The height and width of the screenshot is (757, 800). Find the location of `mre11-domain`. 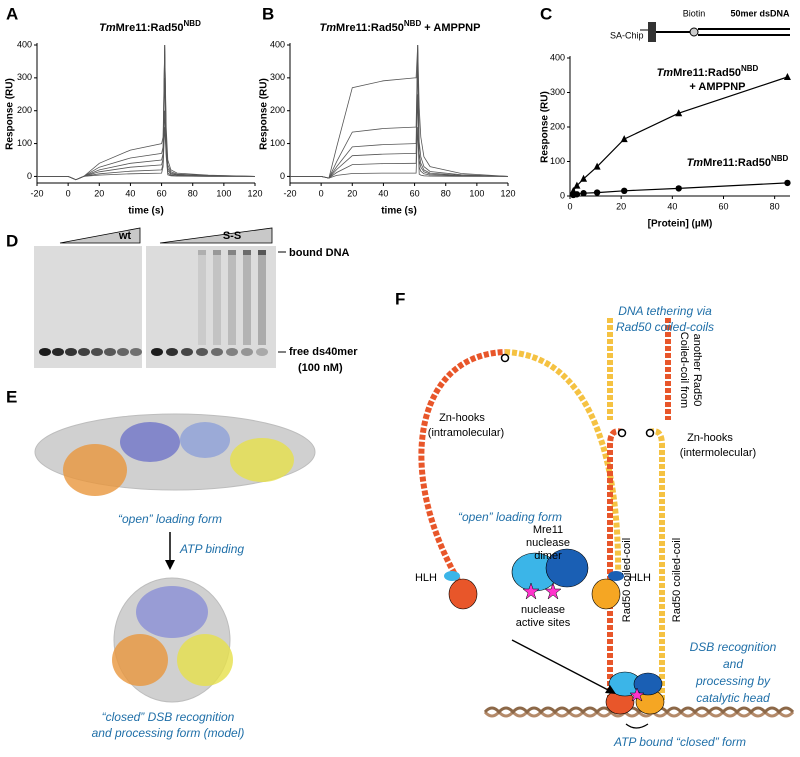

mre11-domain is located at coordinates (150, 442).